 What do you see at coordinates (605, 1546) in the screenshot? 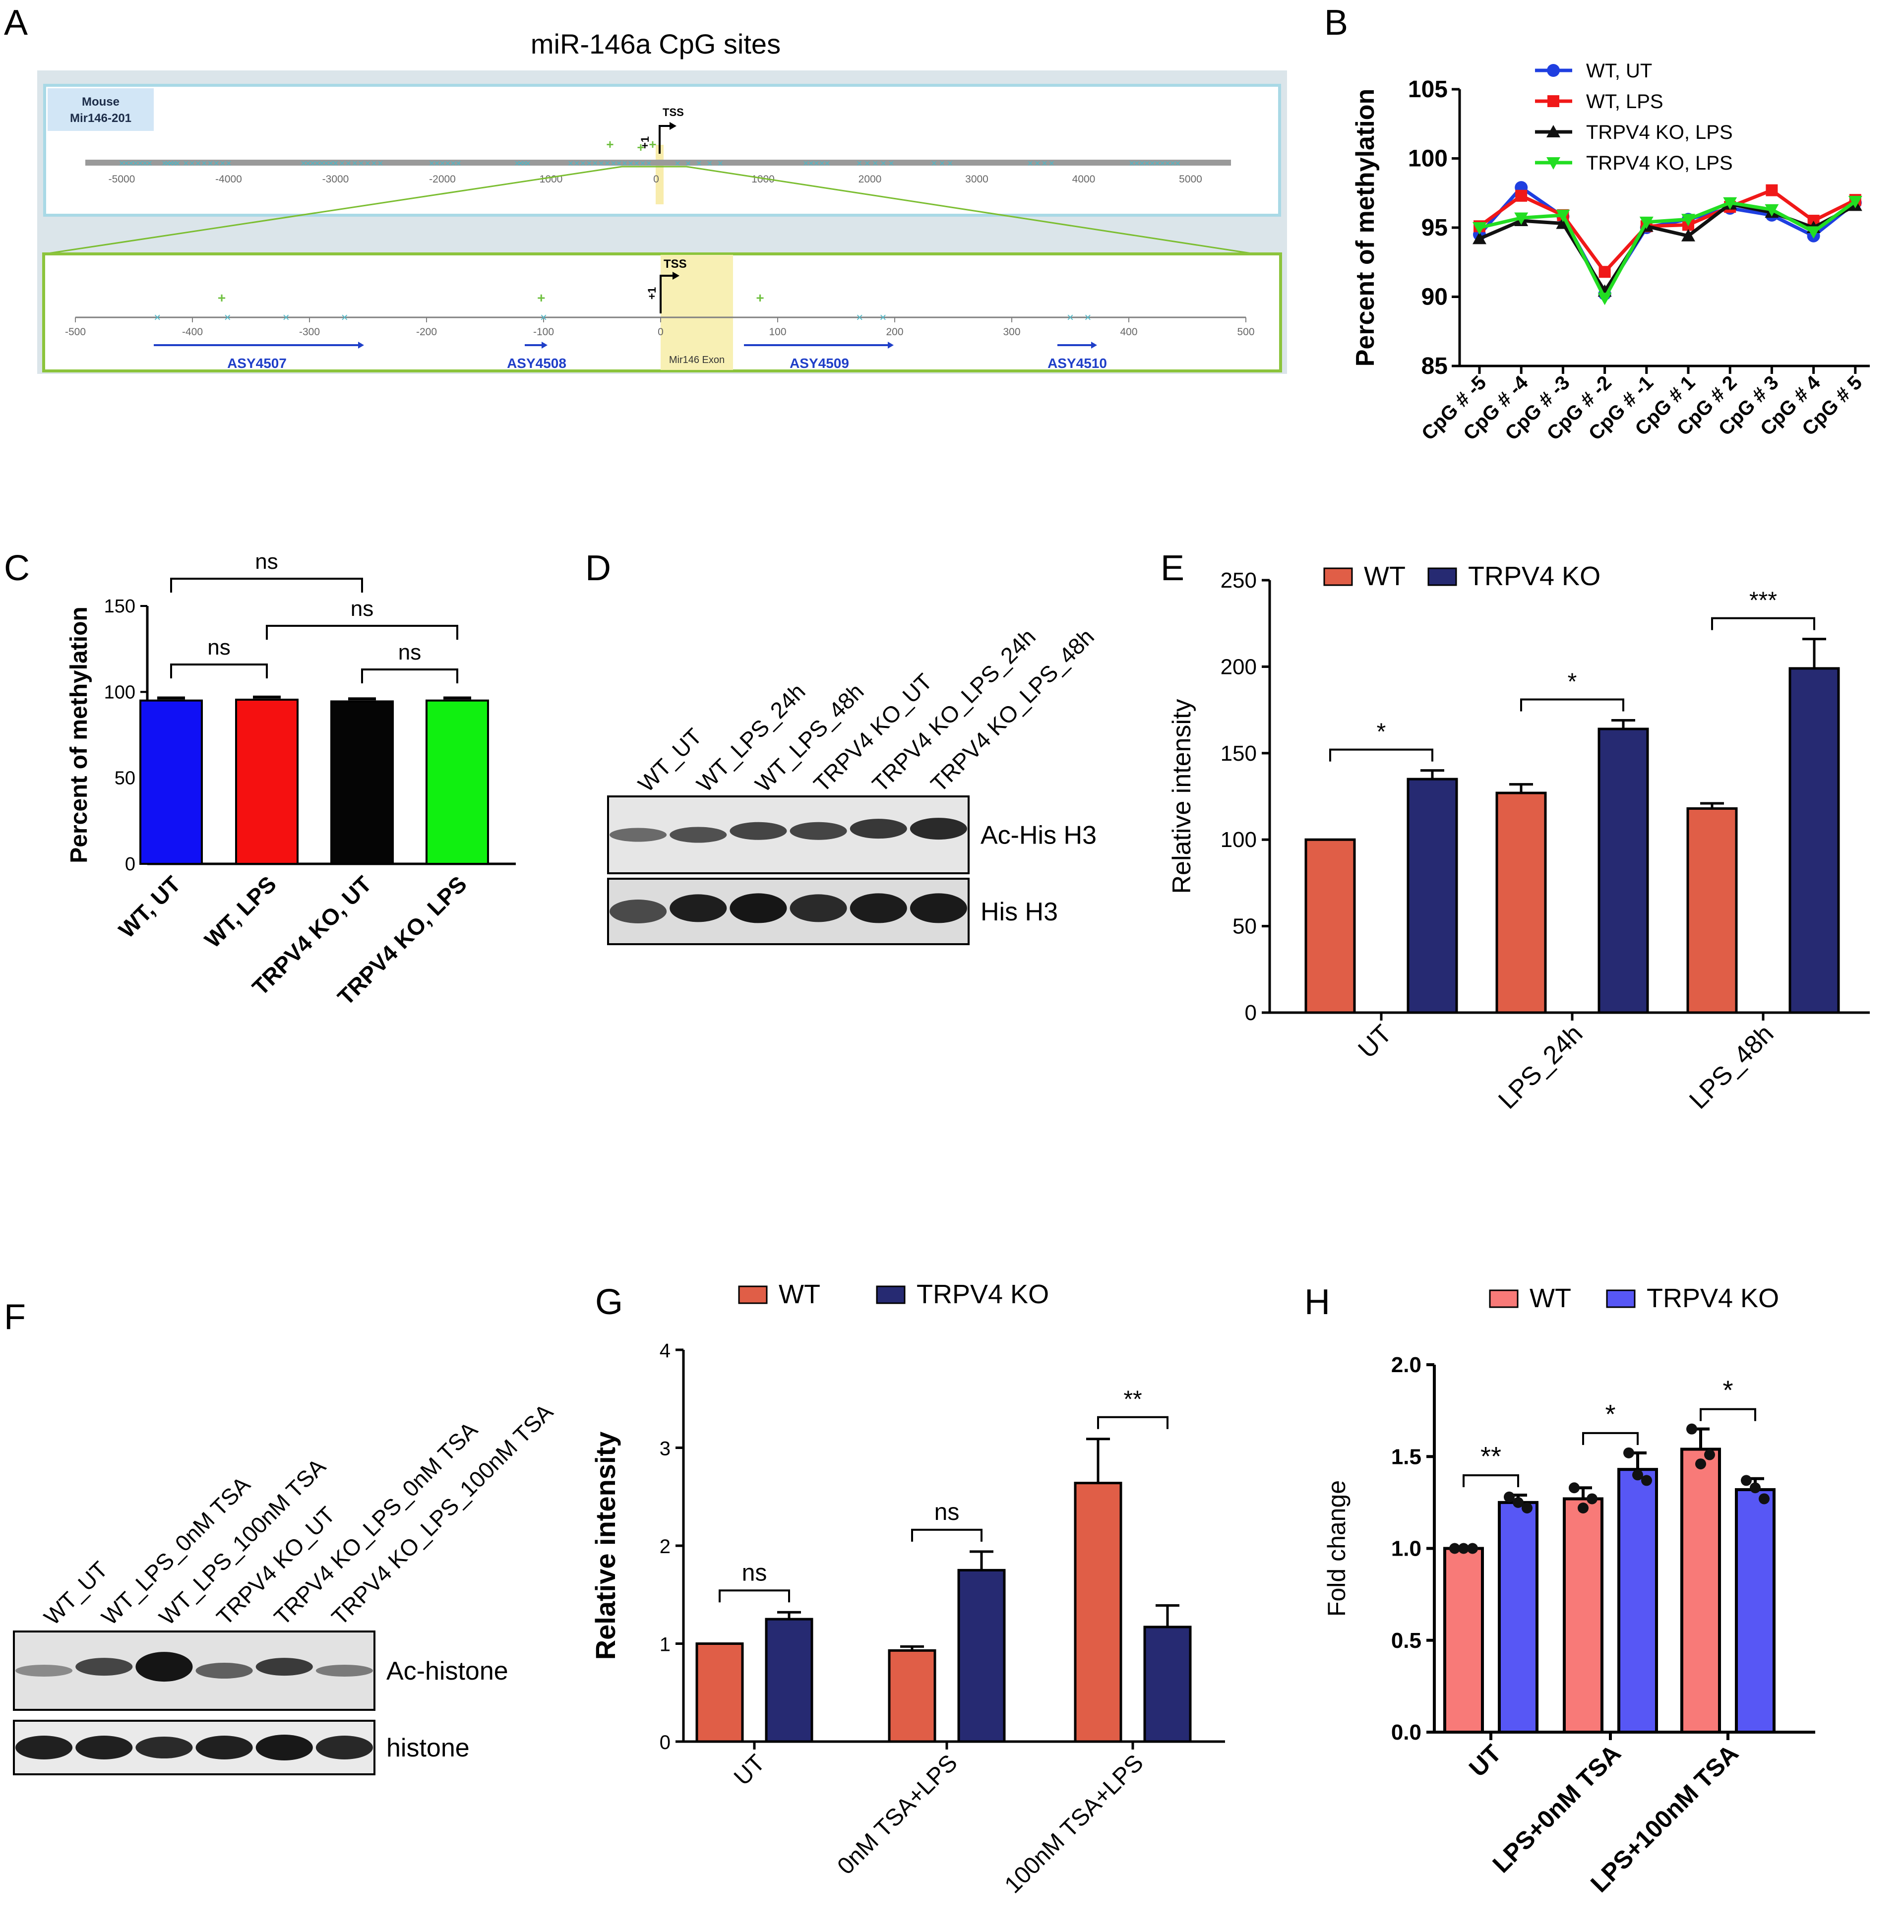
I see `y-label: Relative intensity` at bounding box center [605, 1546].